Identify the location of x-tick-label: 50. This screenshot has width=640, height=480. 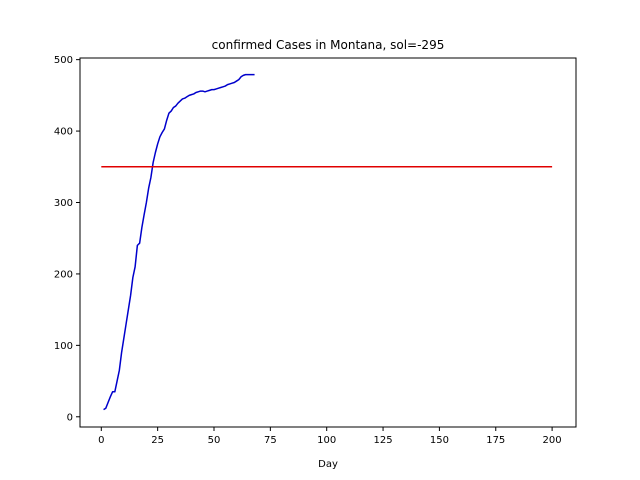
(214, 440).